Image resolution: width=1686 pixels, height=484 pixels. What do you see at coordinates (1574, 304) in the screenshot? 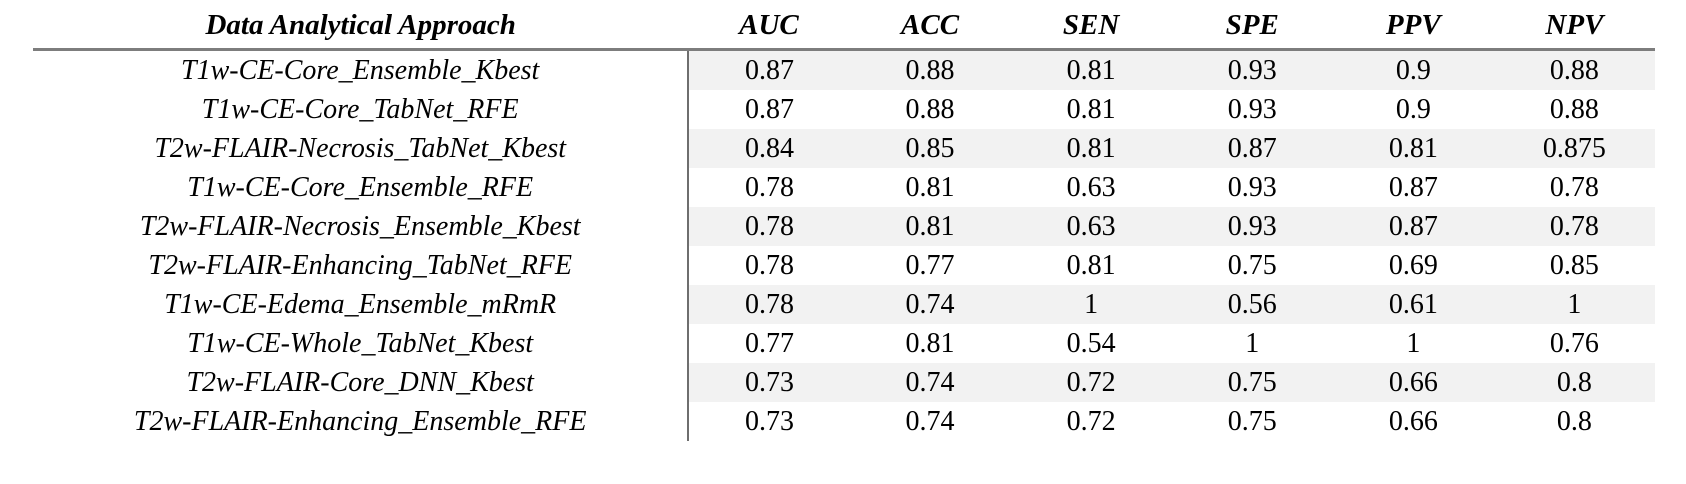
I see `metric-cell-npv: 1` at bounding box center [1574, 304].